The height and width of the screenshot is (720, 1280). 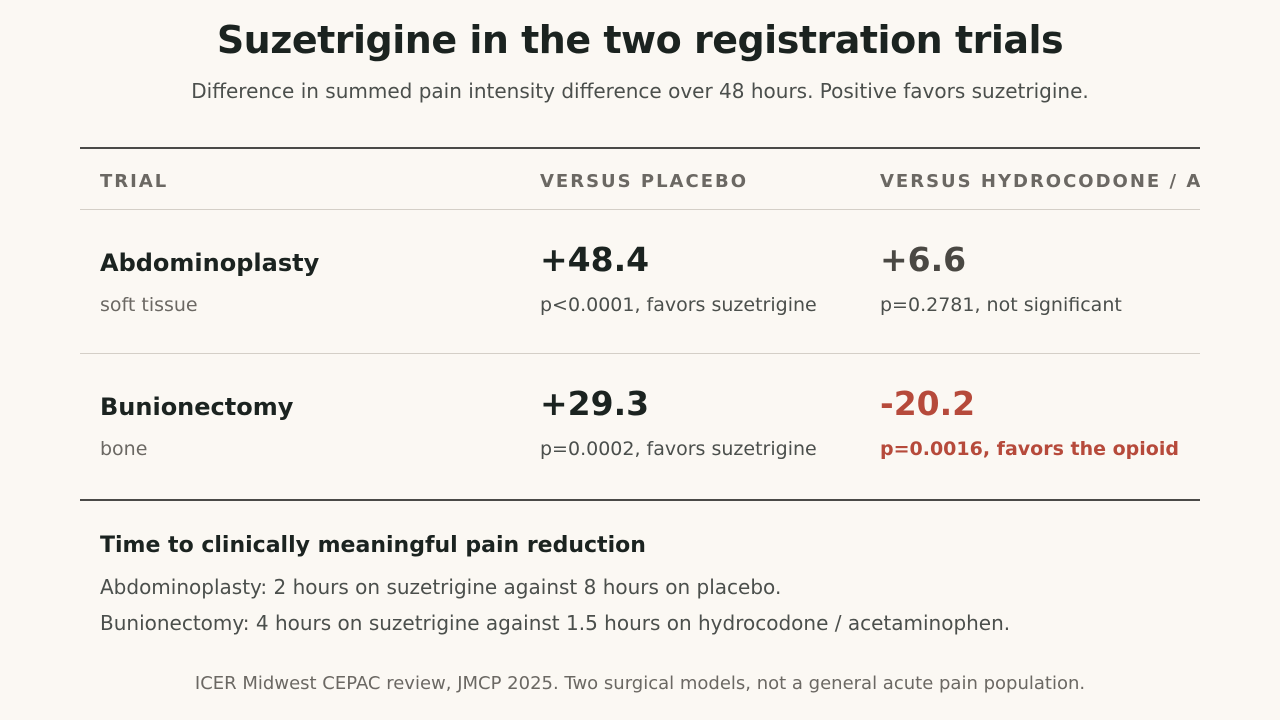 What do you see at coordinates (644, 181) in the screenshot?
I see `header-versus-placebo: VERSUS PLACEBO` at bounding box center [644, 181].